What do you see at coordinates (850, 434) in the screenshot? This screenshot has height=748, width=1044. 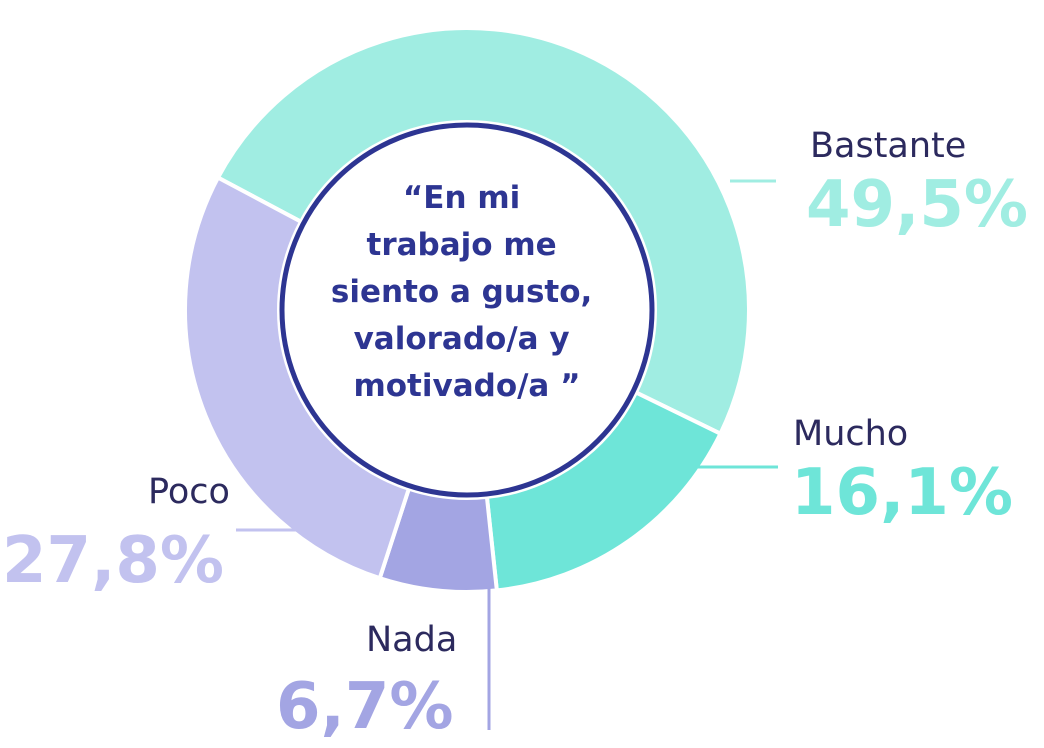 I see `category-label-mucho: Mucho` at bounding box center [850, 434].